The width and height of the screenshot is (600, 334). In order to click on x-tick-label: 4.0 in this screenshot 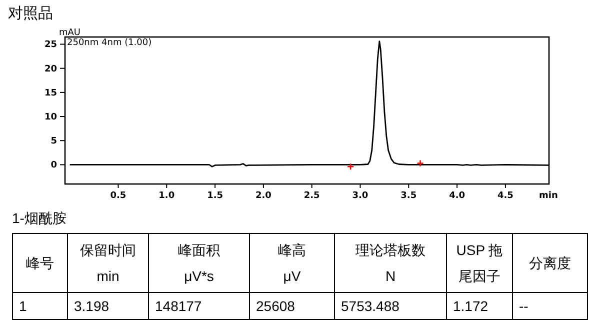, I will do `click(457, 196)`.